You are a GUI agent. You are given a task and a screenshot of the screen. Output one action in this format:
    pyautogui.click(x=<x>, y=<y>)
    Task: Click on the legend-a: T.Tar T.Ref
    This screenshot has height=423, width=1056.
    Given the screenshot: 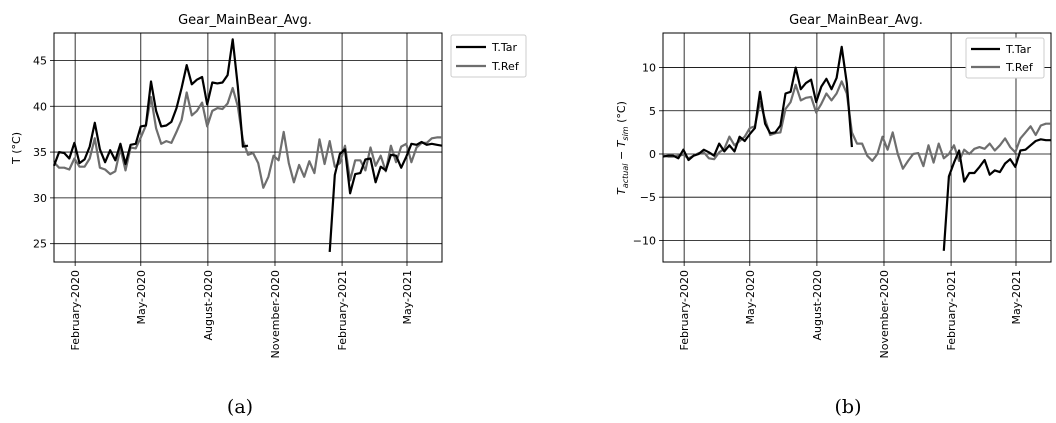 What is the action you would take?
    pyautogui.click(x=488, y=56)
    